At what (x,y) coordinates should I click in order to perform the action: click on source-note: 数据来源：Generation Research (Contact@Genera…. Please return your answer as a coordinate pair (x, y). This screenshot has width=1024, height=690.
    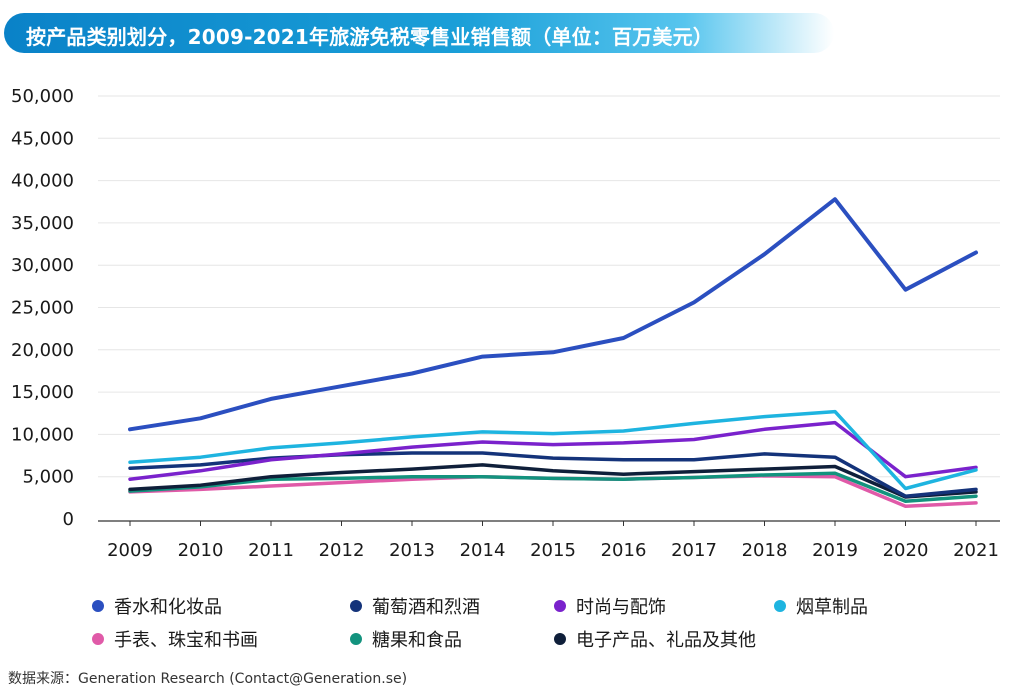
    Looking at the image, I should click on (208, 679).